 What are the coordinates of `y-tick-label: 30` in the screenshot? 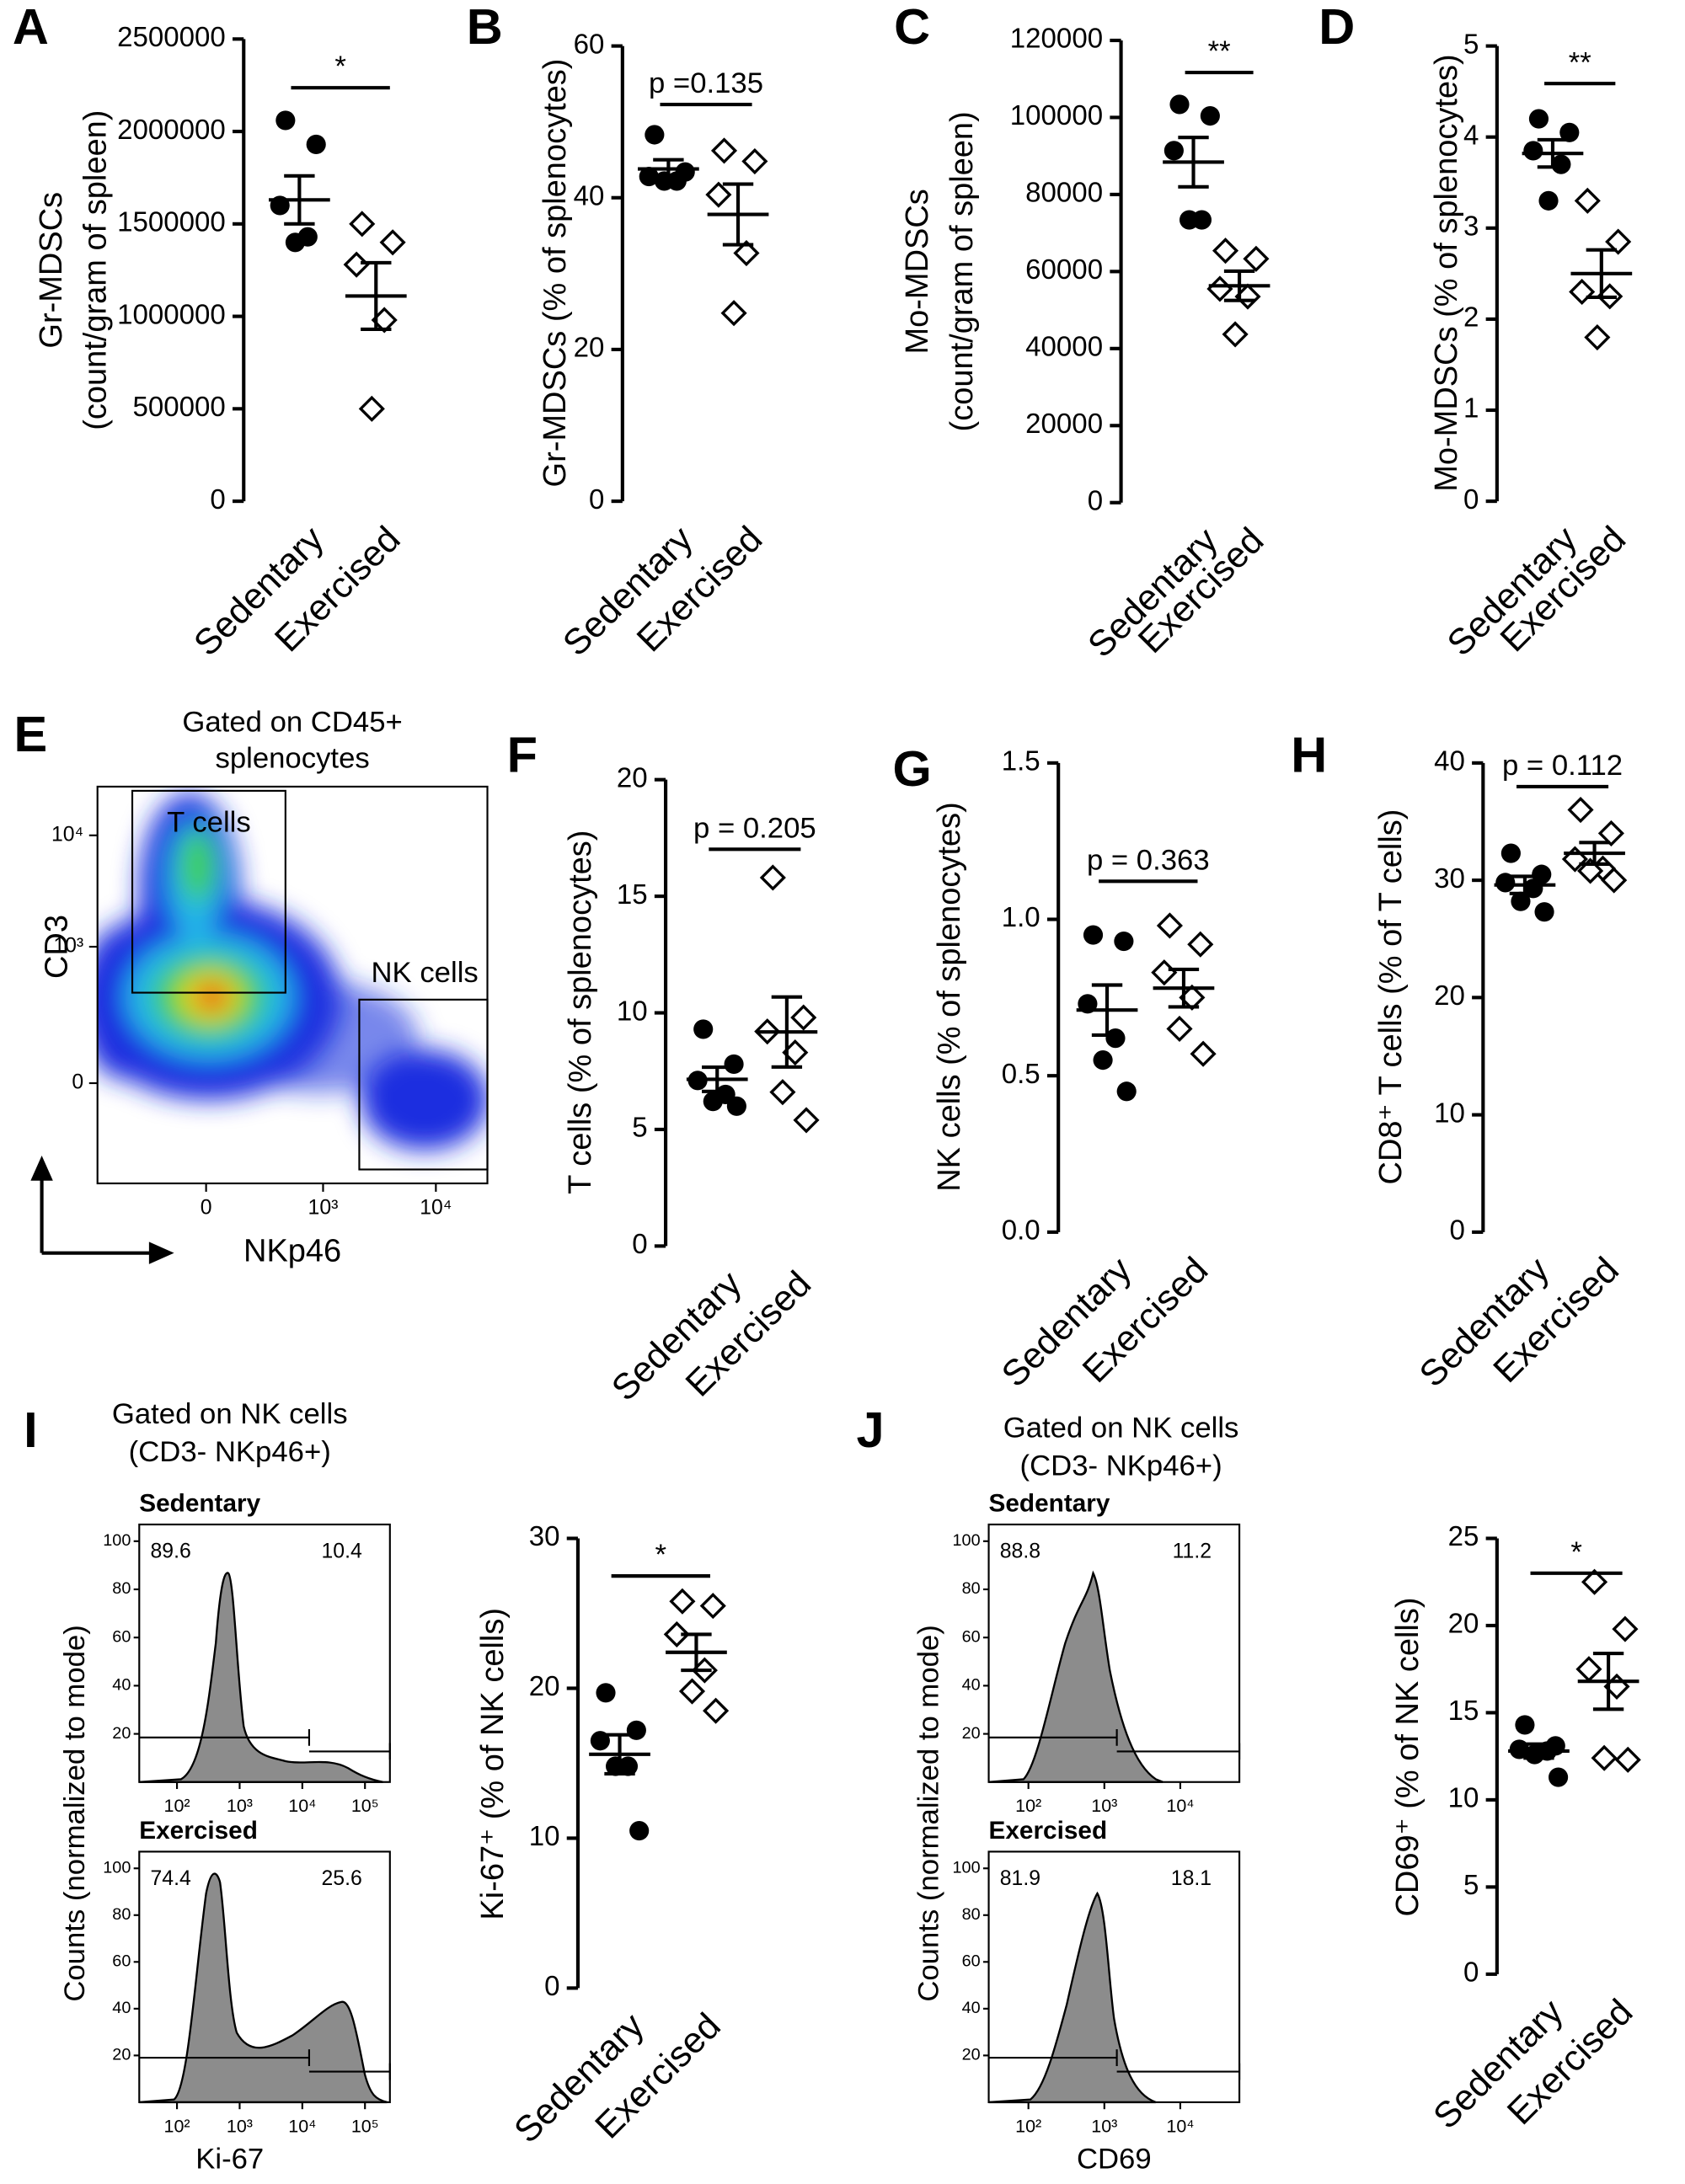 It's located at (544, 1536).